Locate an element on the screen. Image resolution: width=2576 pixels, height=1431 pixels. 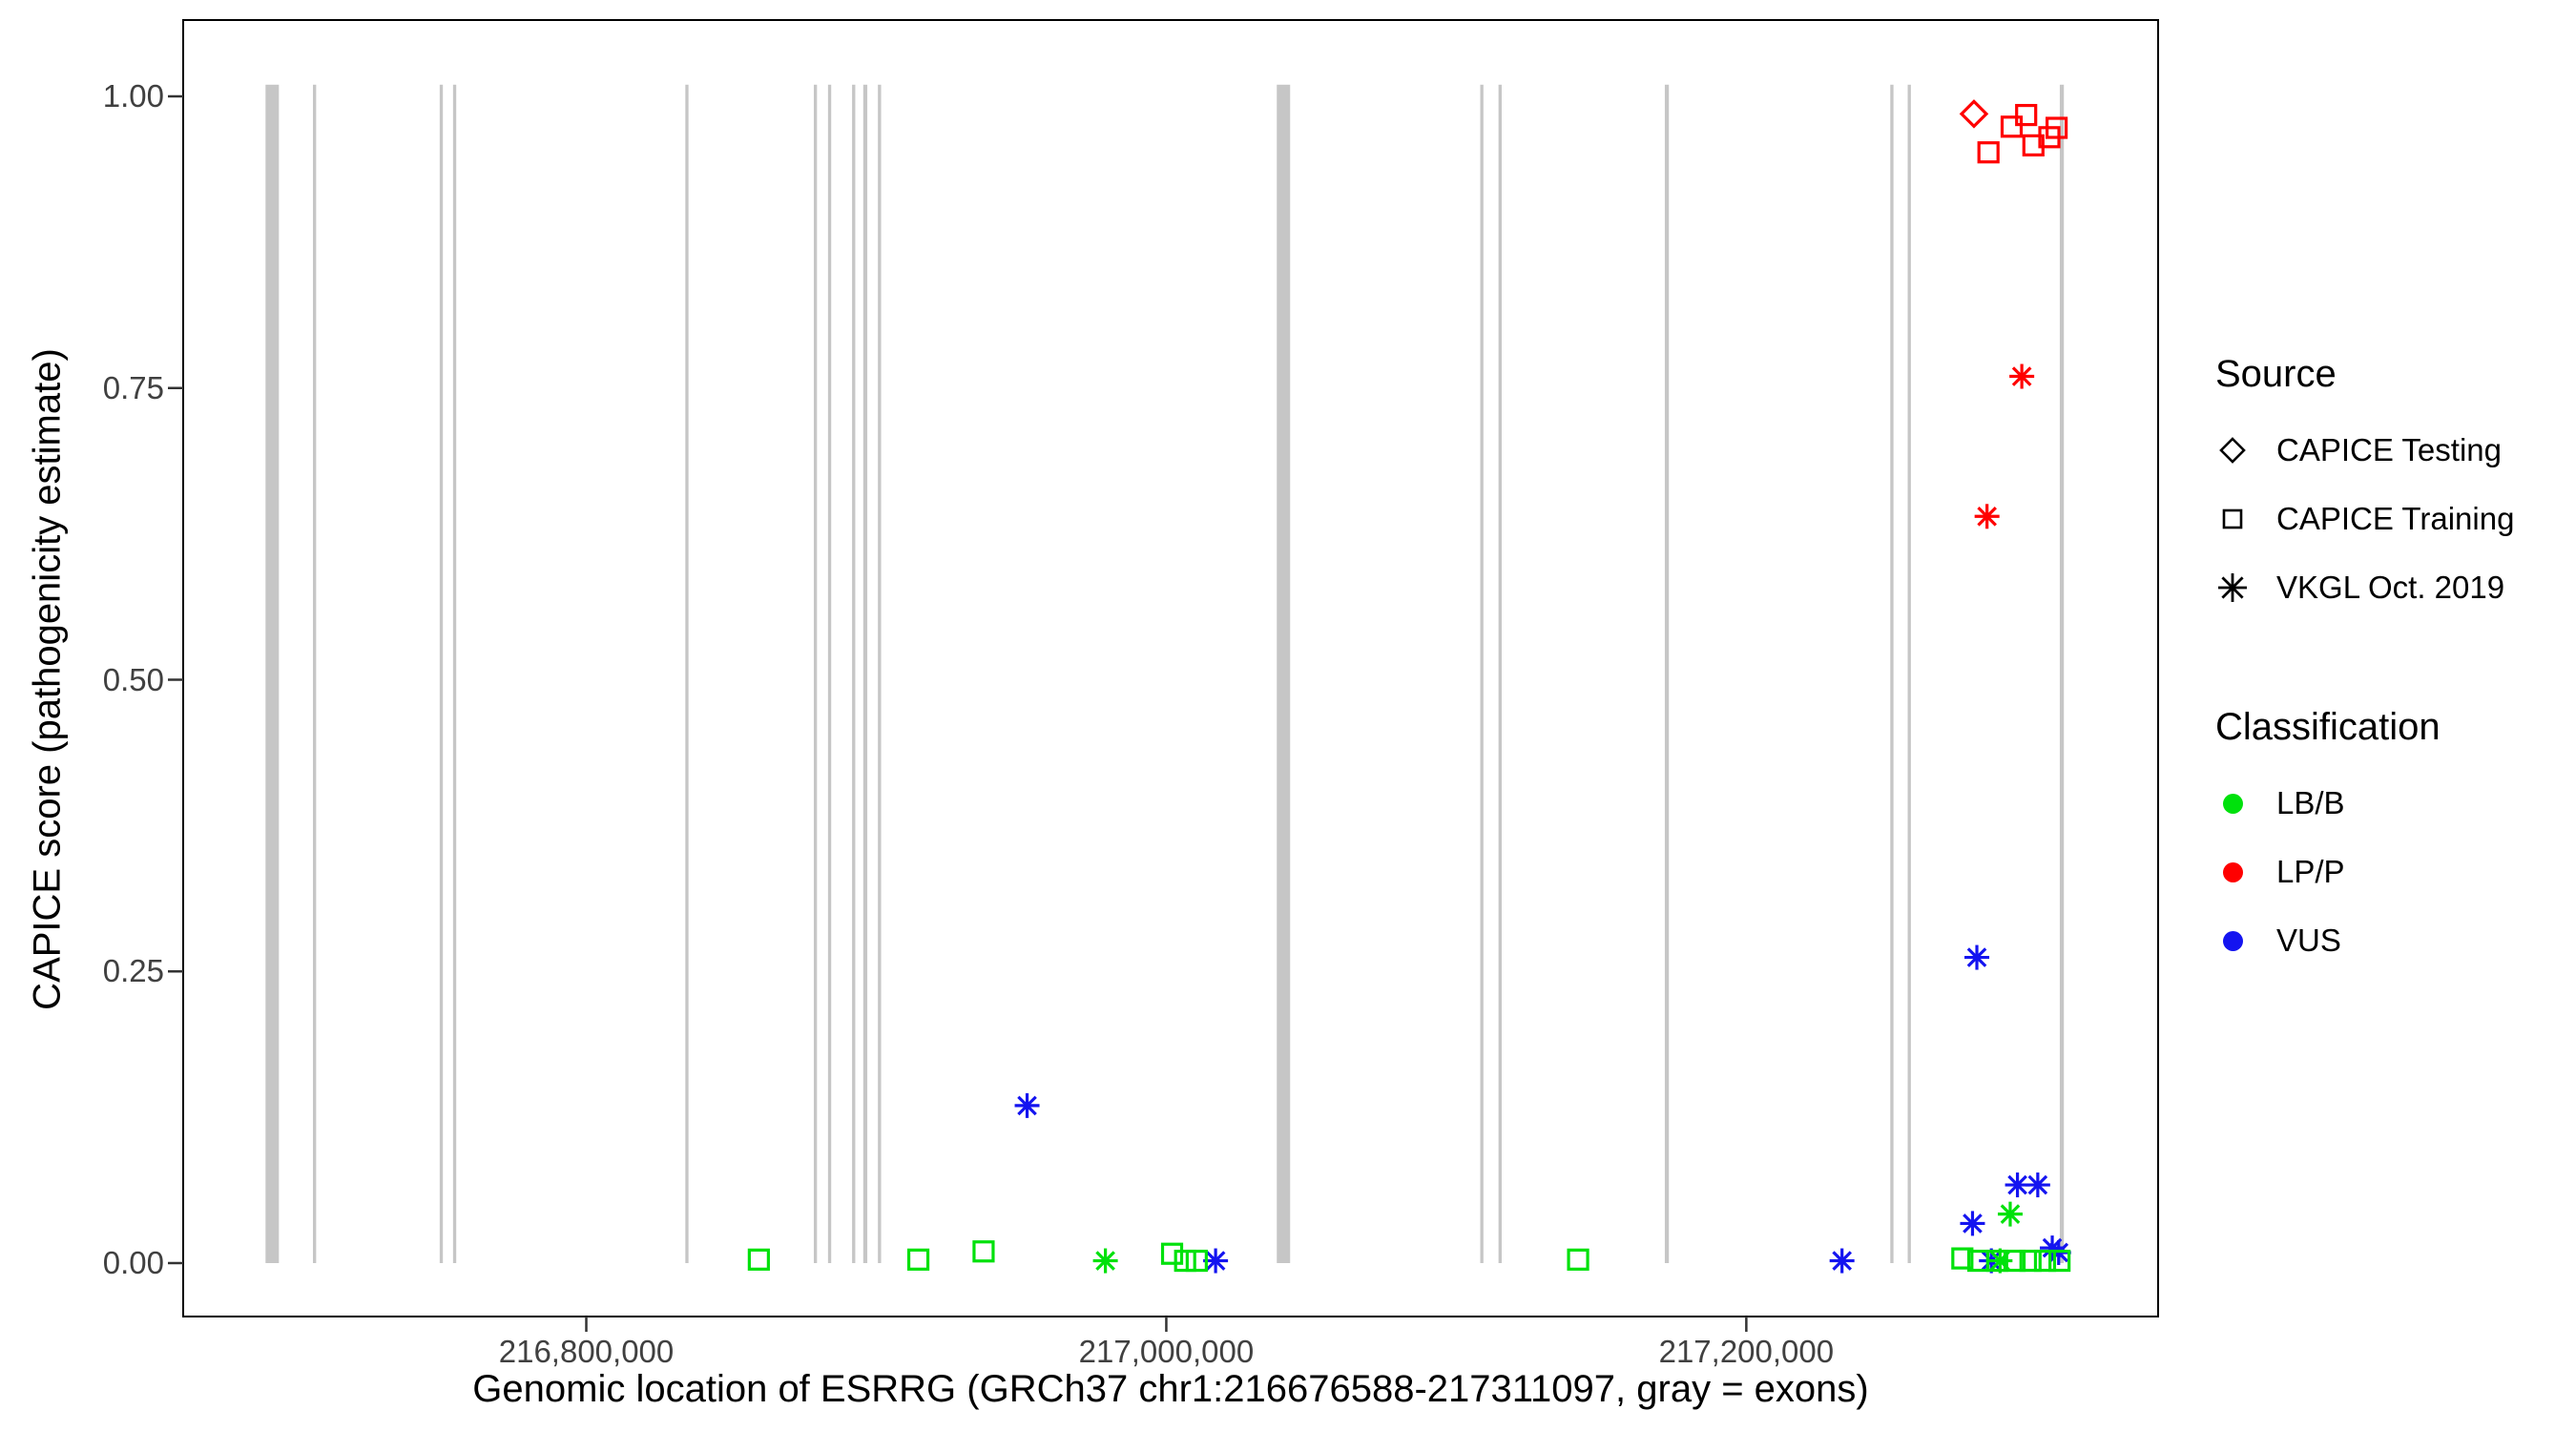
legend-title-classification: Classification is located at coordinates (2328, 727).